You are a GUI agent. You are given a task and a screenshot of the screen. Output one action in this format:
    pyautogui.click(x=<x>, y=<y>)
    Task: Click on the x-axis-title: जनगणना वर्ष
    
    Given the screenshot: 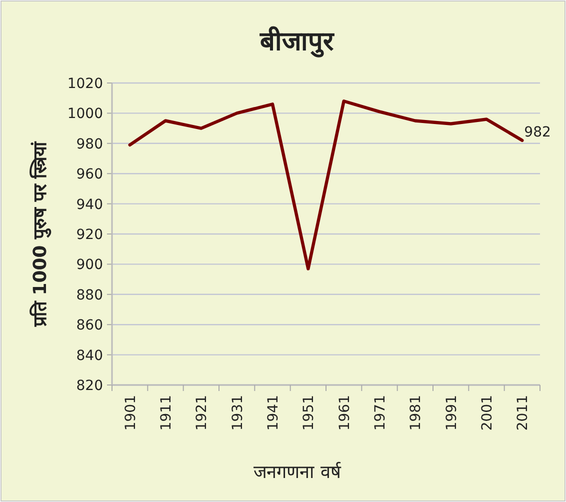 What is the action you would take?
    pyautogui.click(x=298, y=472)
    